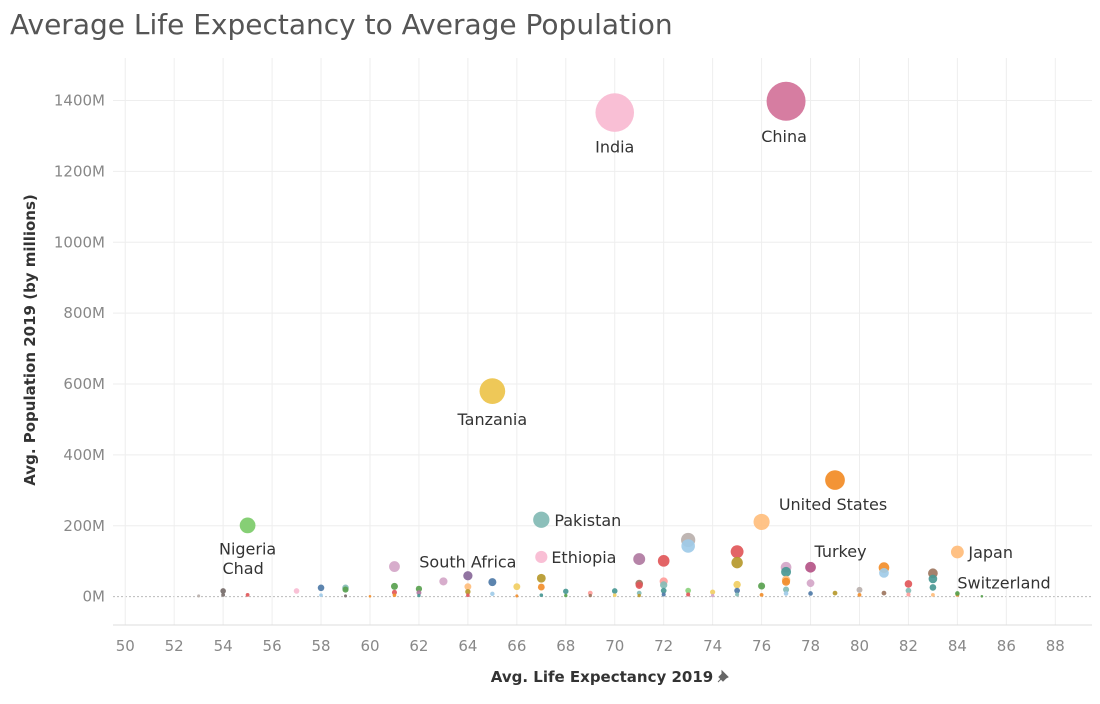  I want to click on data-point-pakistan, so click(541, 519).